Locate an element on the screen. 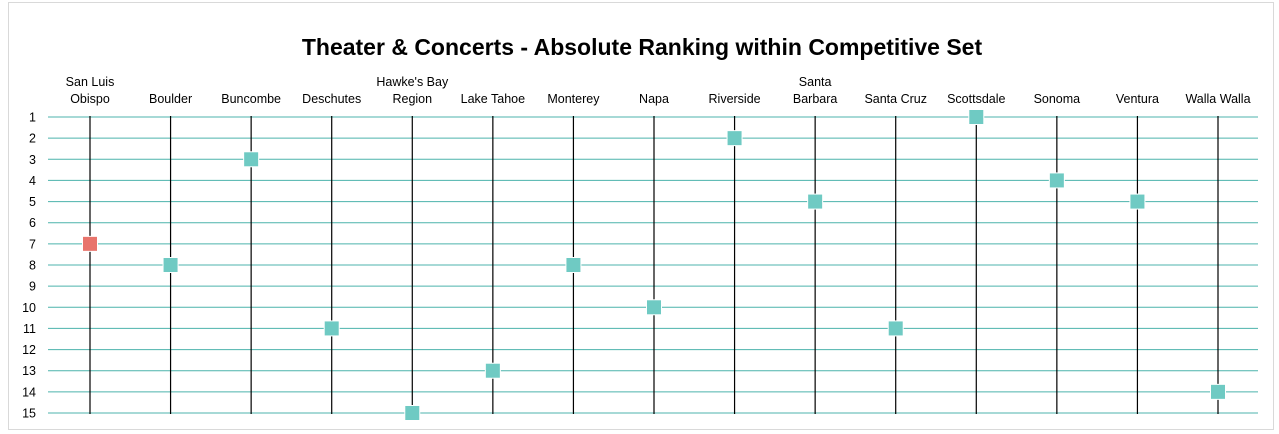 The width and height of the screenshot is (1279, 434). category-label: Deschutes is located at coordinates (331, 99).